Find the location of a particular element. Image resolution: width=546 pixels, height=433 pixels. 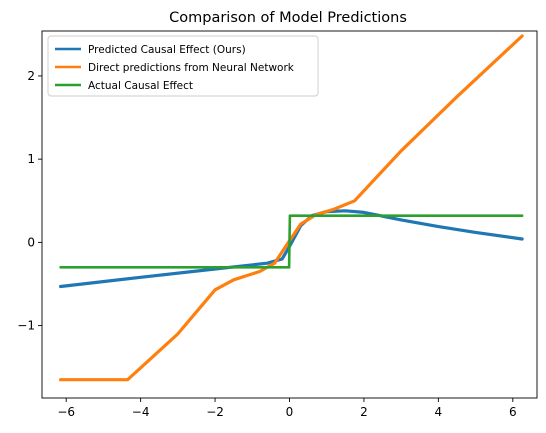

legend-box is located at coordinates (183, 66).